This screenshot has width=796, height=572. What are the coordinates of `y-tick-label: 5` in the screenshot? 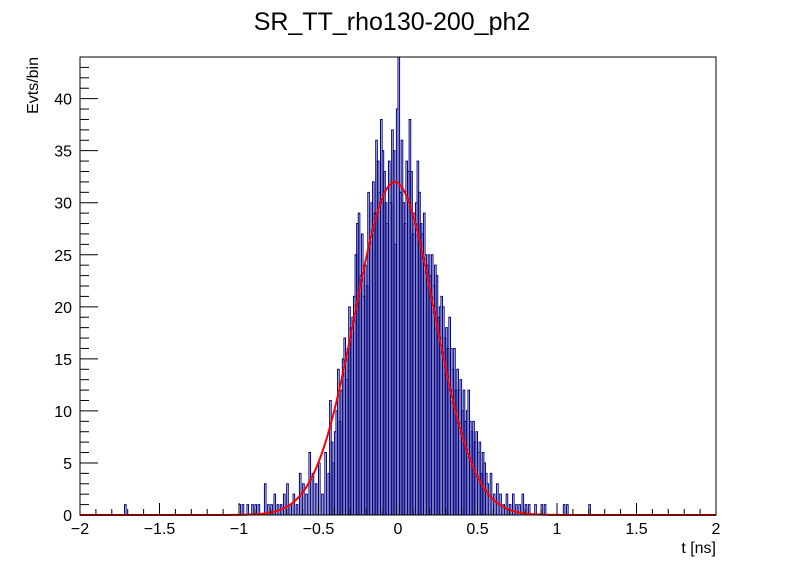 It's located at (67, 464).